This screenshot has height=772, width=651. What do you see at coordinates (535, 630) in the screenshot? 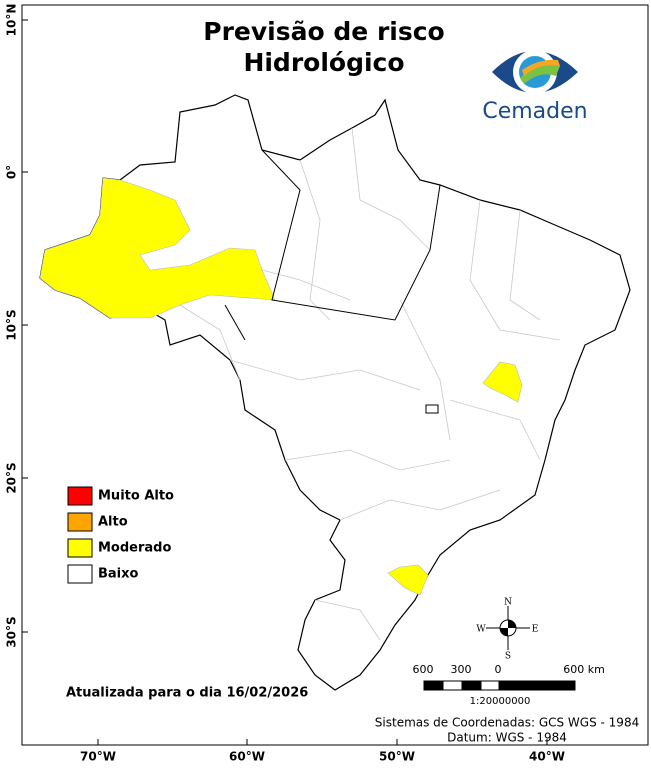
I see `compass-letter: E` at bounding box center [535, 630].